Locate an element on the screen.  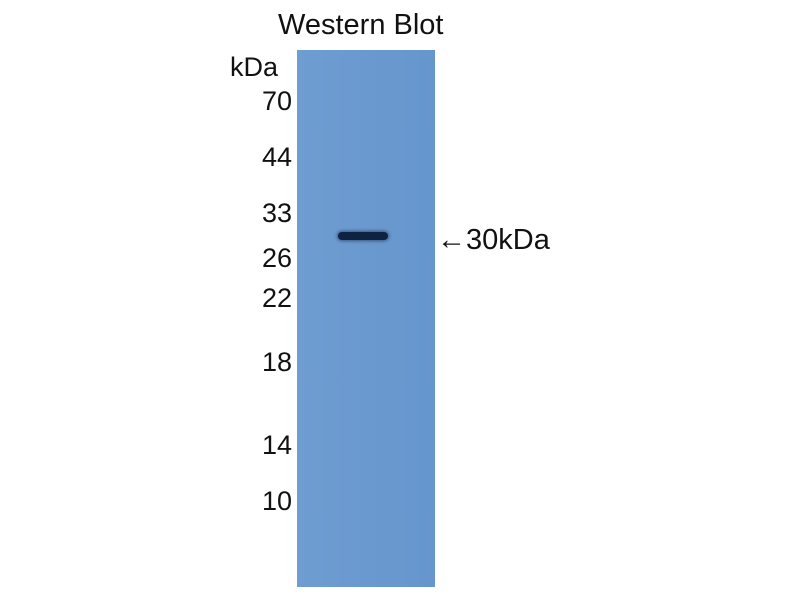
protein-band is located at coordinates (363, 236).